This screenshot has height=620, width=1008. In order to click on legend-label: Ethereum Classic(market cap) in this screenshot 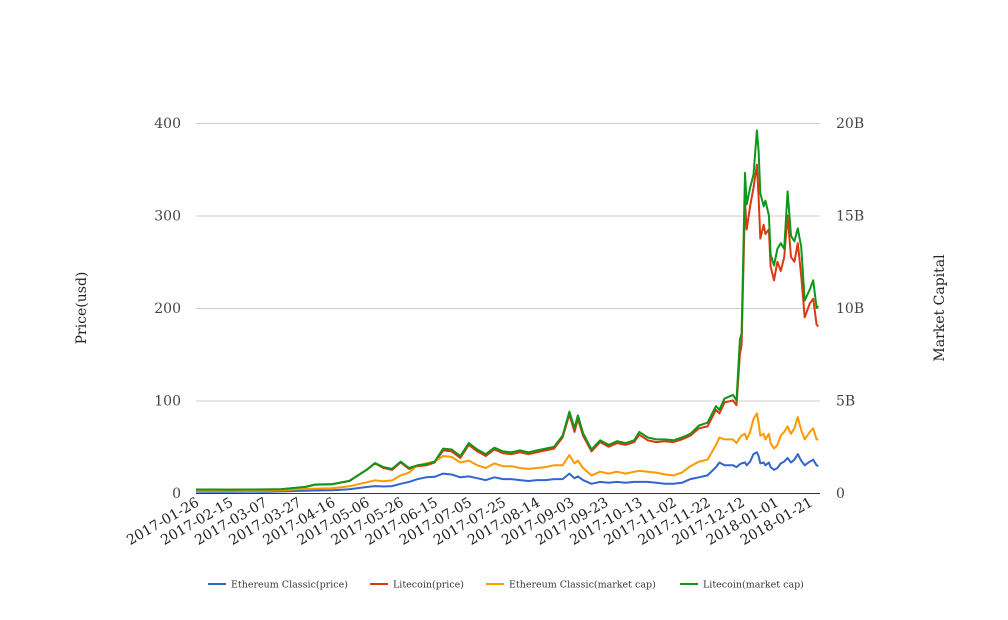, I will do `click(582, 585)`.